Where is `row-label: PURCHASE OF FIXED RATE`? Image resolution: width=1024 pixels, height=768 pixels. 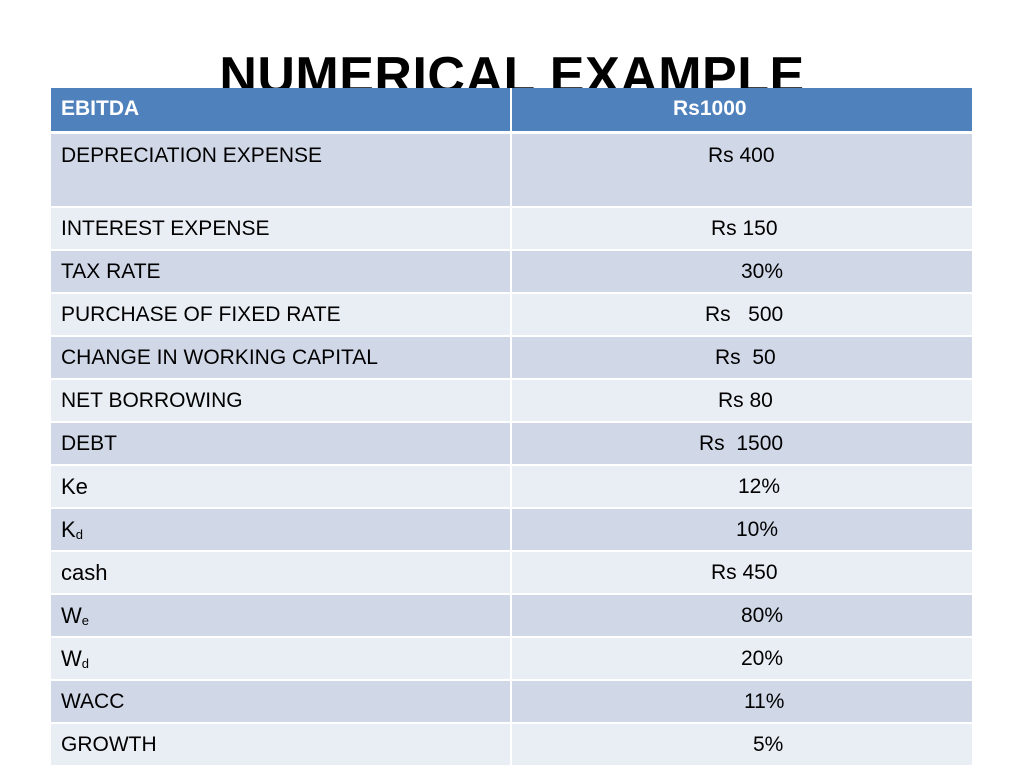
row-label: PURCHASE OF FIXED RATE is located at coordinates (281, 315).